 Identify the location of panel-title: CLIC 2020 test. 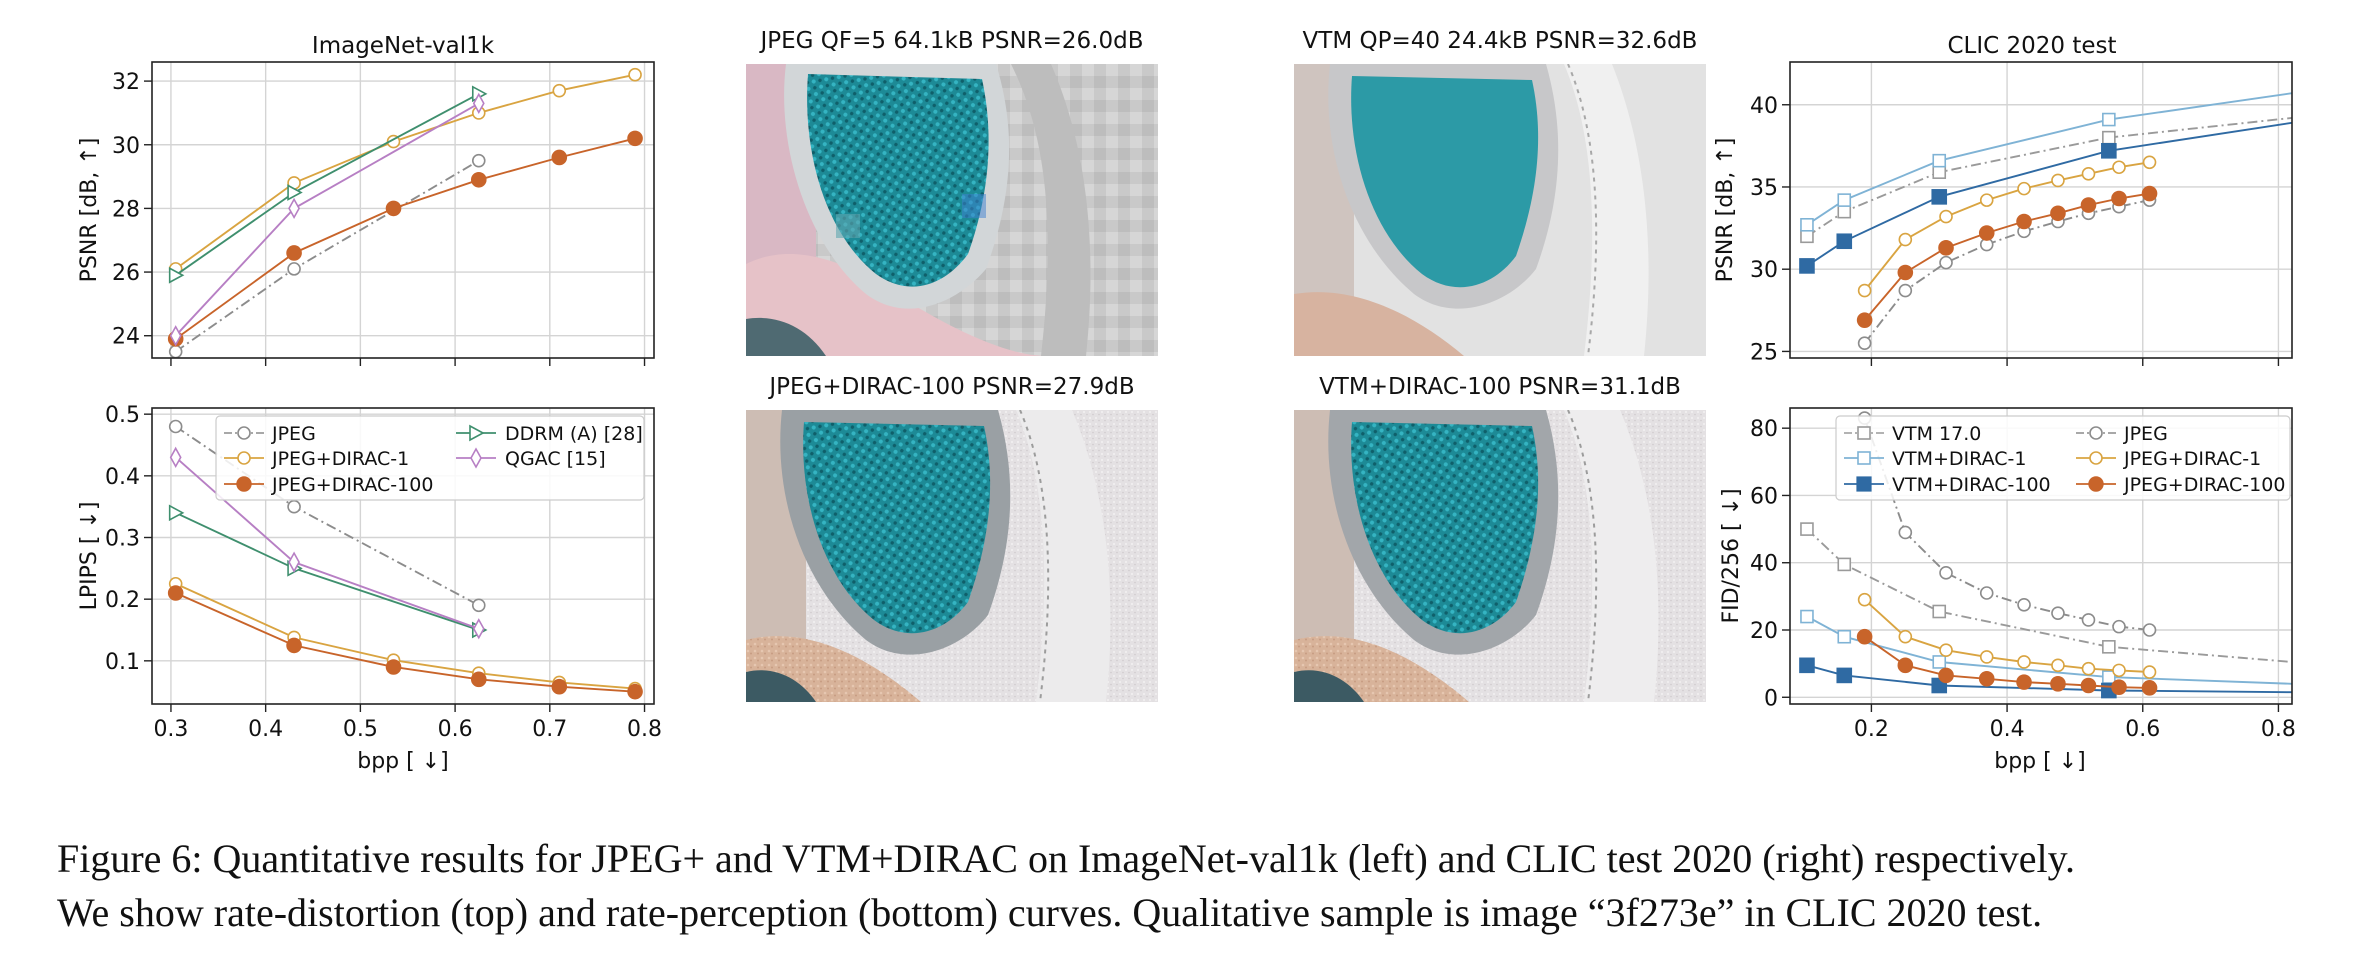
(2031, 46).